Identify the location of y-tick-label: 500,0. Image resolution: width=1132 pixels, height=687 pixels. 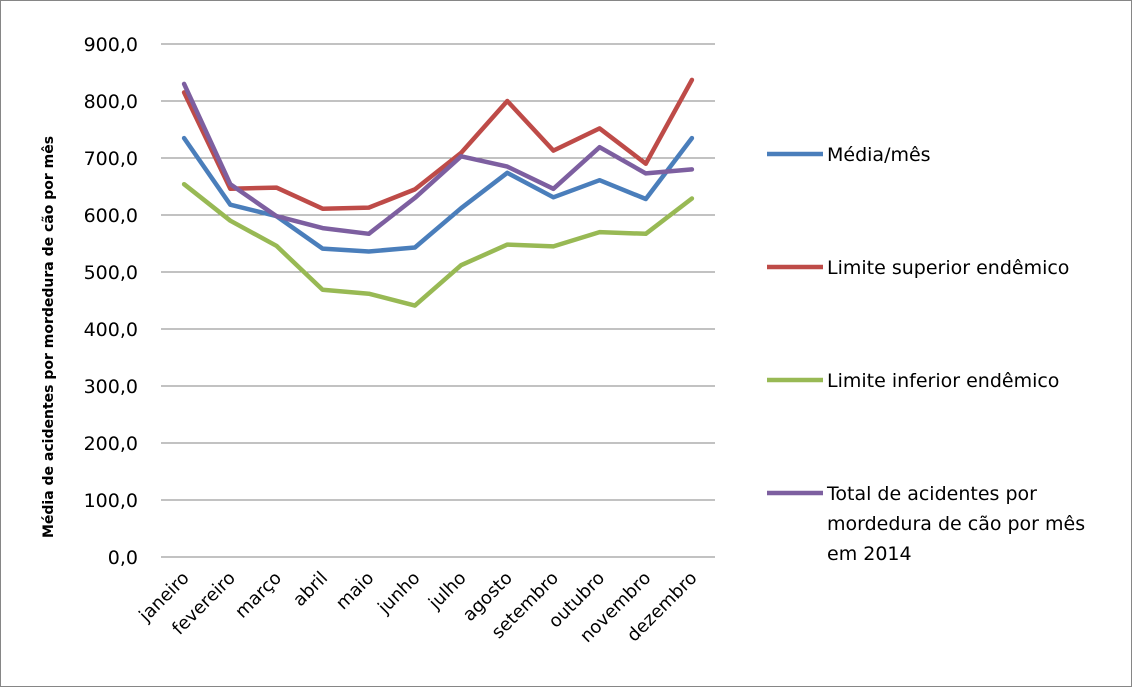
(111, 273).